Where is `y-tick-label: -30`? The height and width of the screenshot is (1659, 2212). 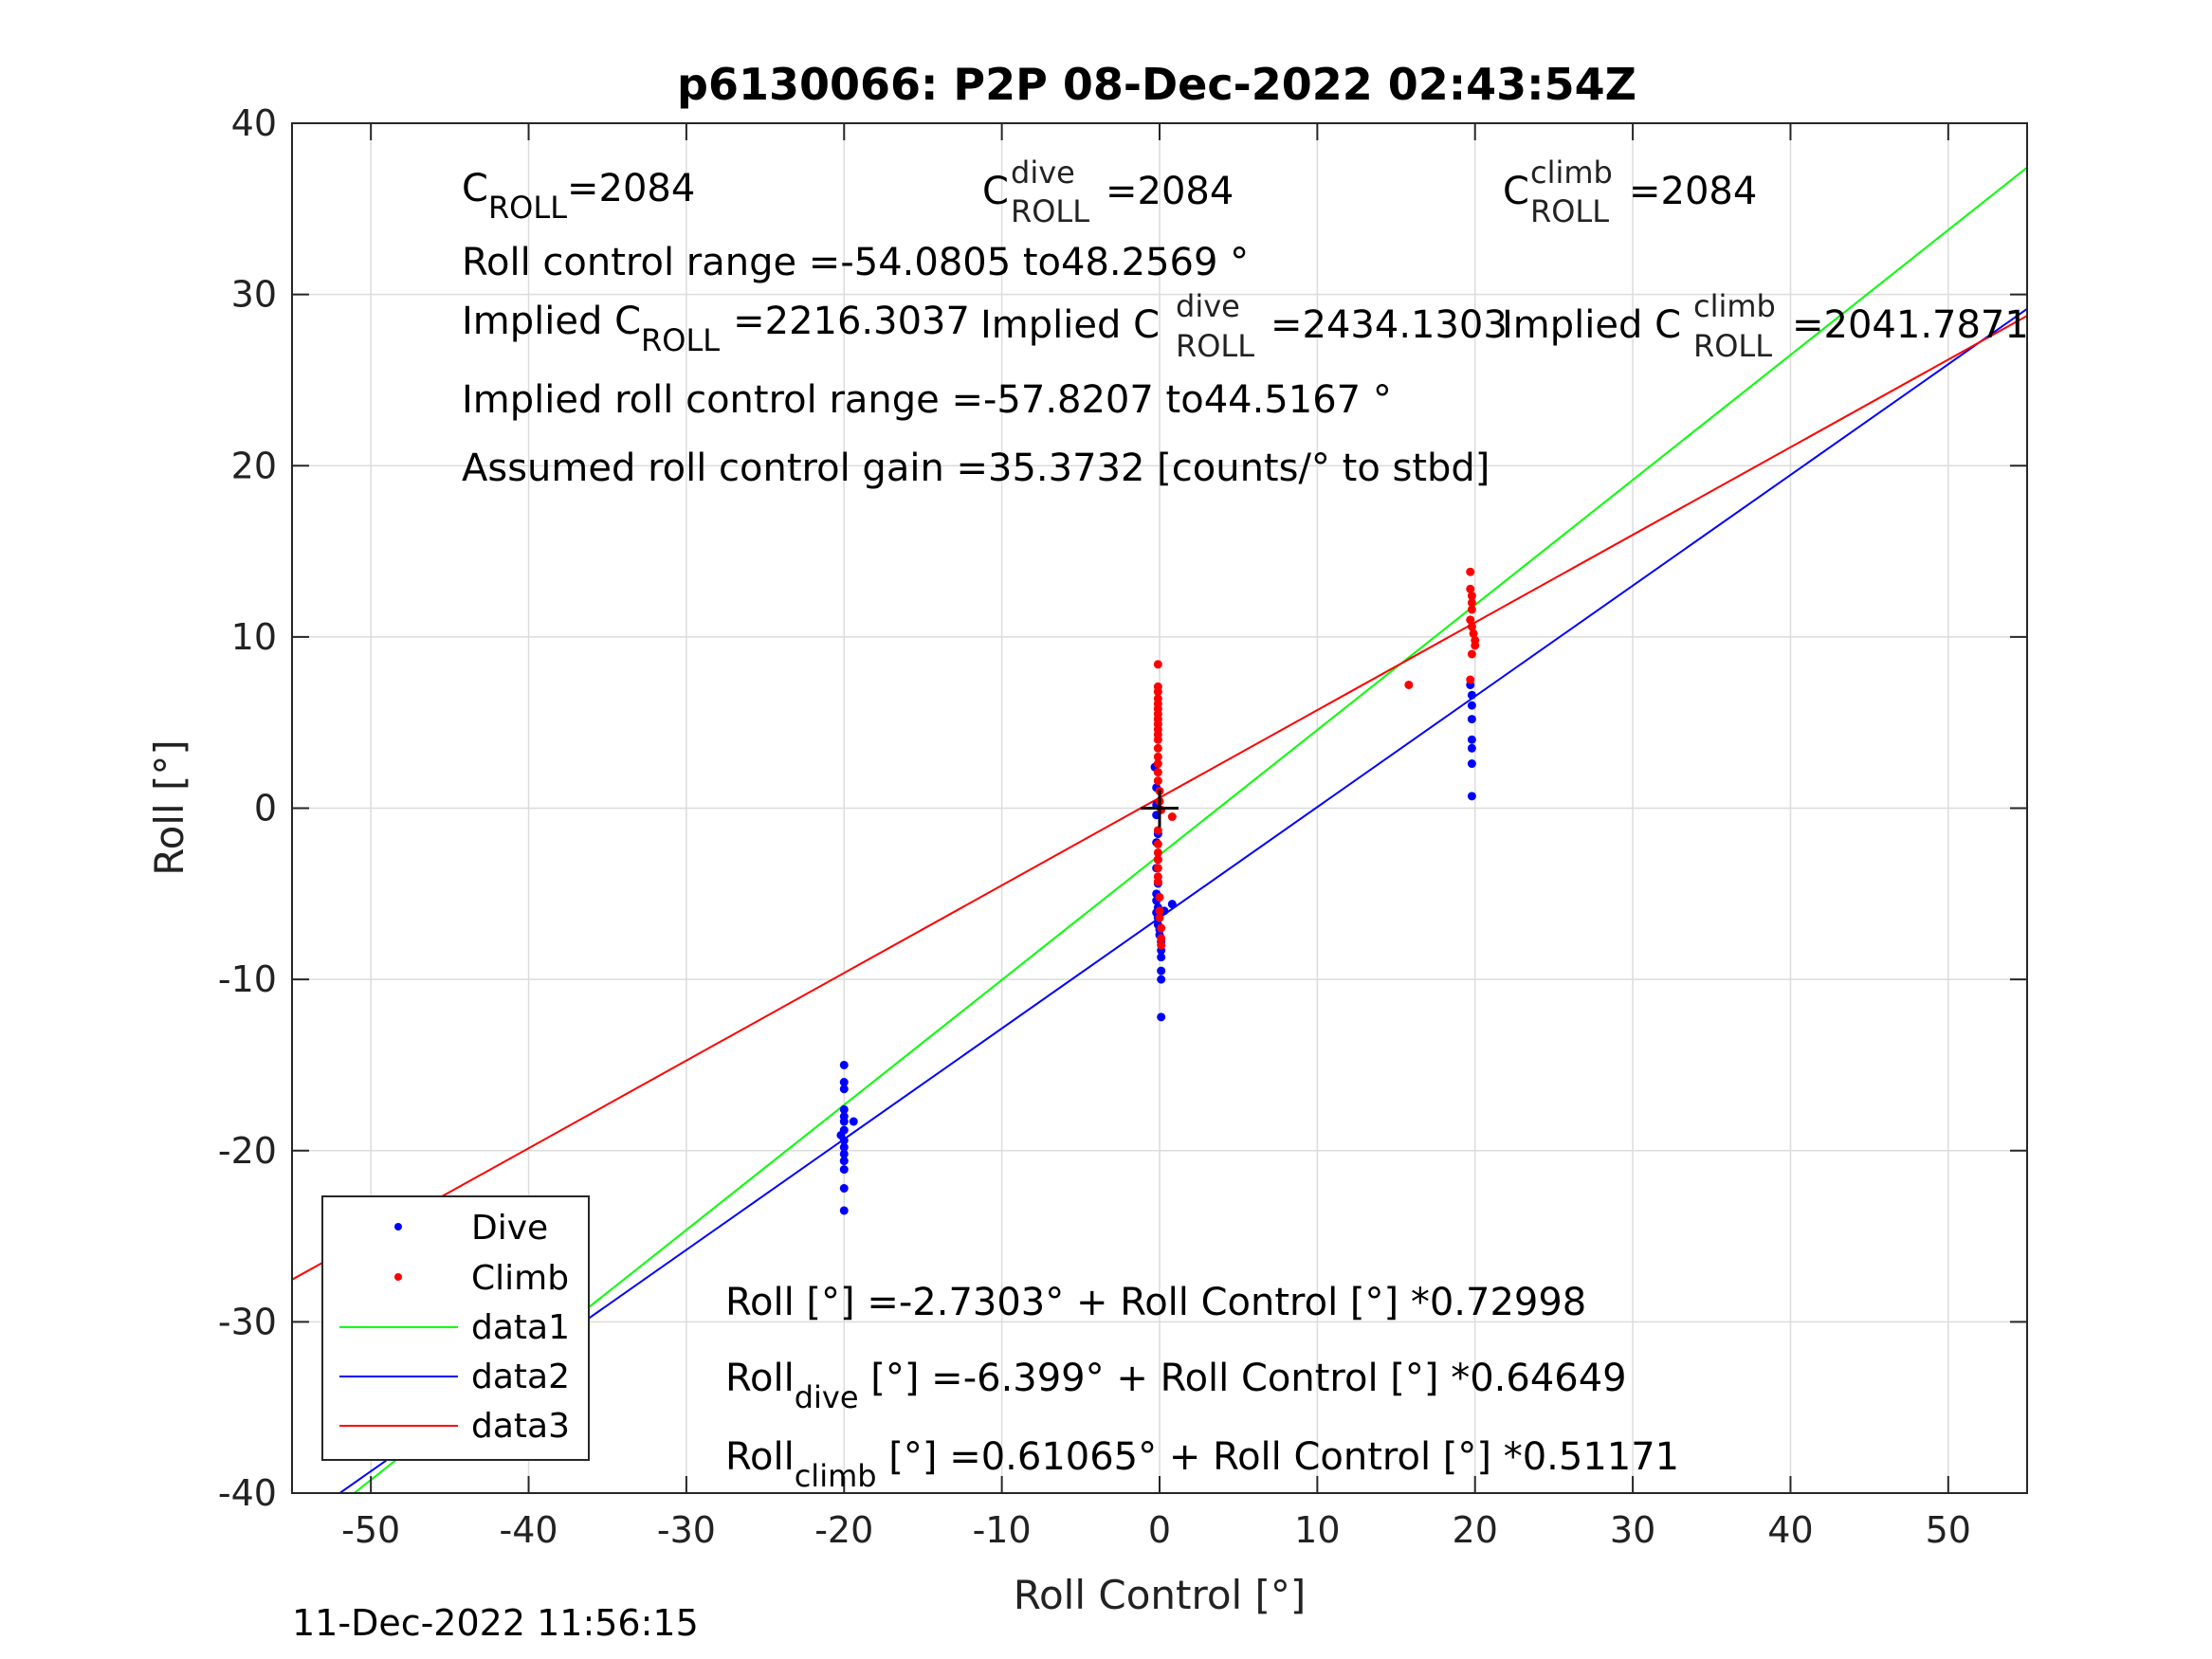 y-tick-label: -30 is located at coordinates (247, 1321).